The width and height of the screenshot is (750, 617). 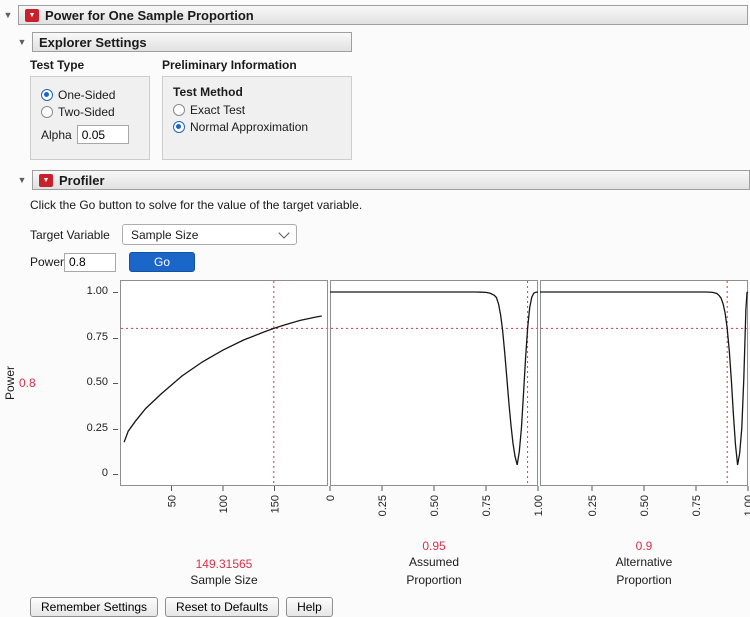 What do you see at coordinates (218, 110) in the screenshot?
I see `radio-exact-test-label: Exact Test` at bounding box center [218, 110].